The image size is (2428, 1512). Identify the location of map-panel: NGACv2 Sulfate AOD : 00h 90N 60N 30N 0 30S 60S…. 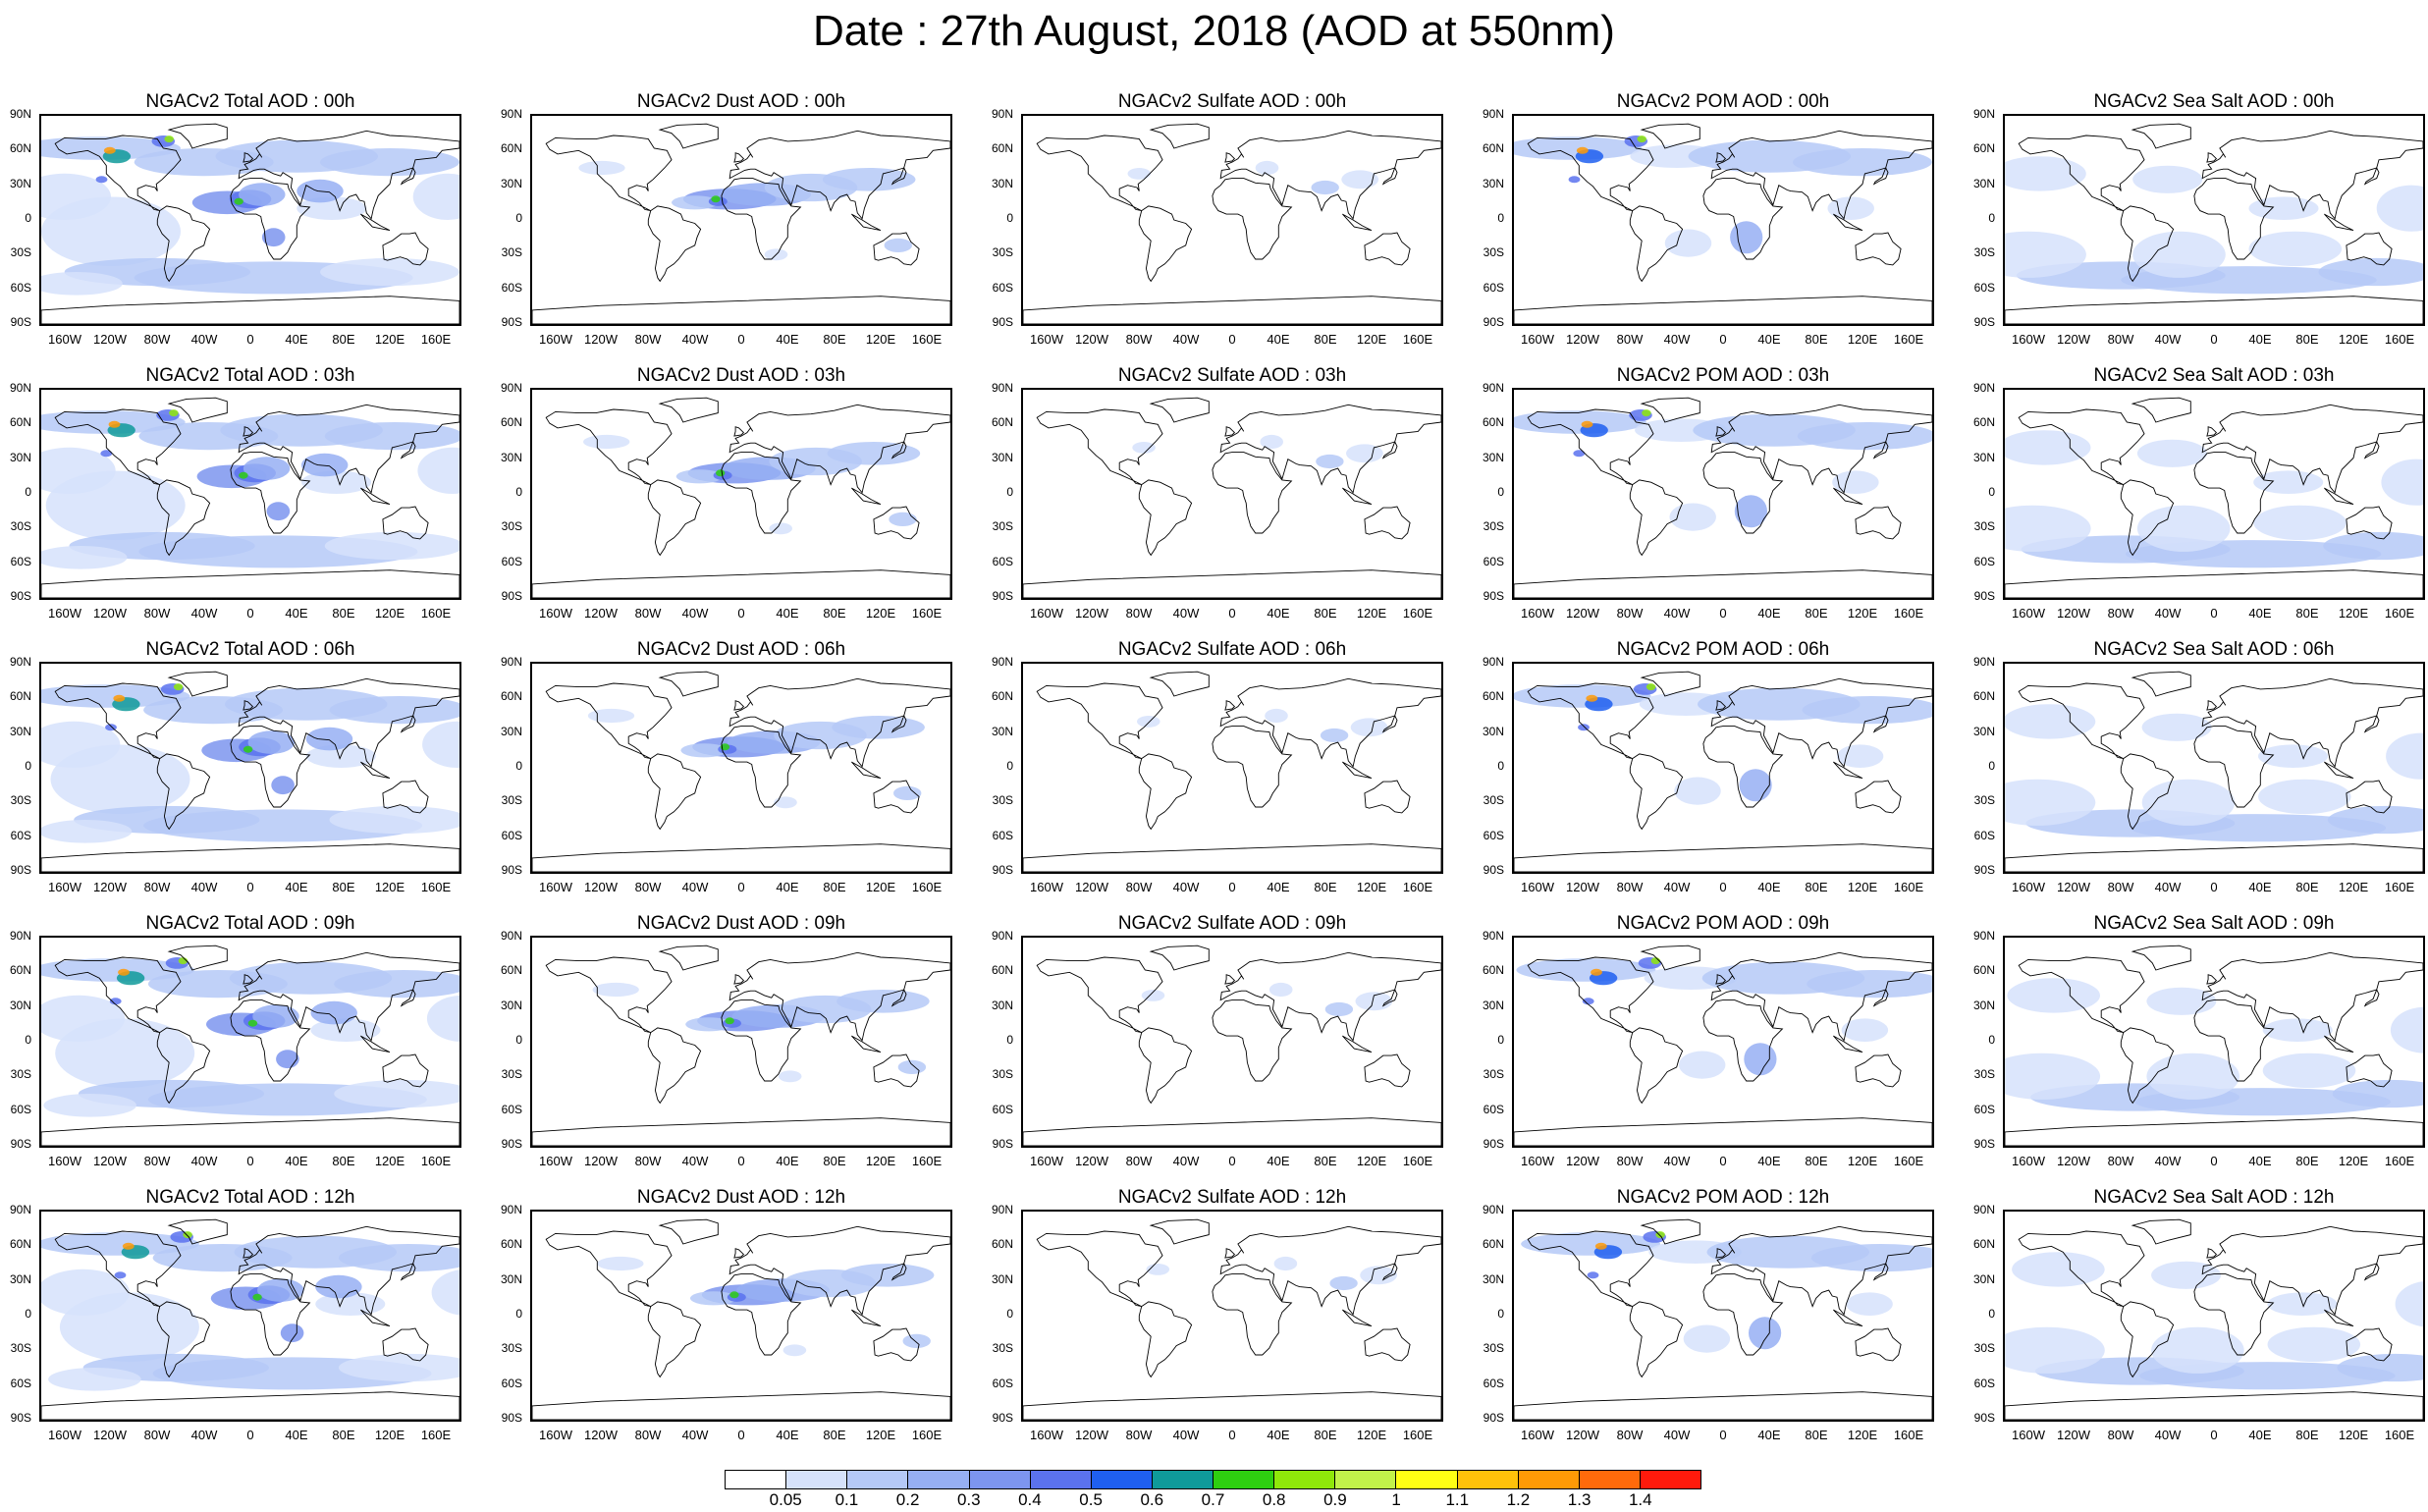
(1217, 218).